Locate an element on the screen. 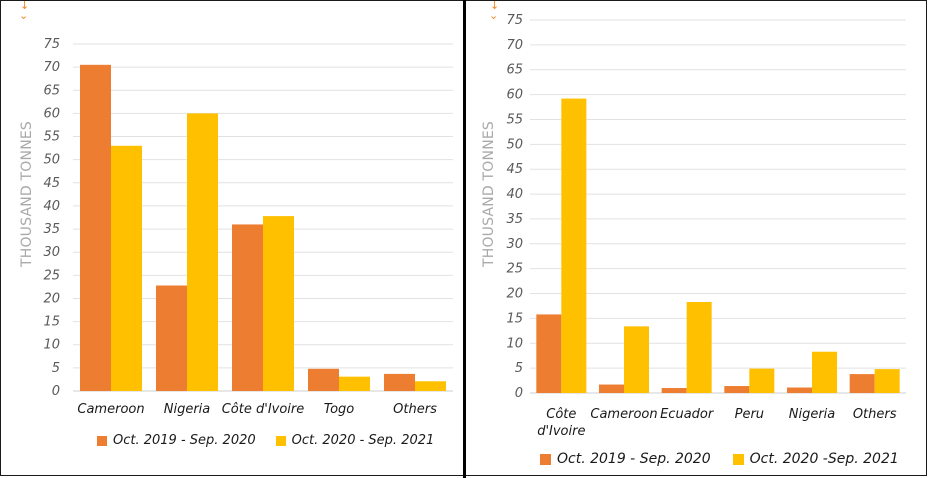 This screenshot has height=478, width=929. x-category-label: Peru is located at coordinates (749, 414).